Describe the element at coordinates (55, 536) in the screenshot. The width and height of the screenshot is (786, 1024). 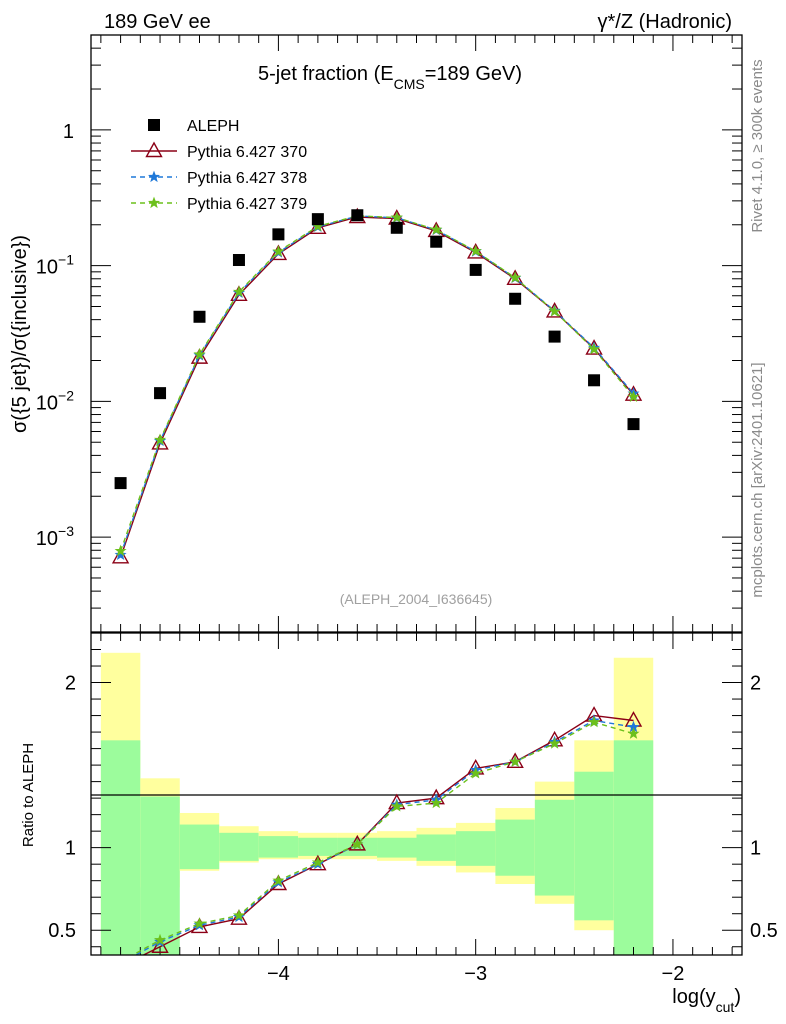
I see `top-y-tick-label: 10⁻³` at that location.